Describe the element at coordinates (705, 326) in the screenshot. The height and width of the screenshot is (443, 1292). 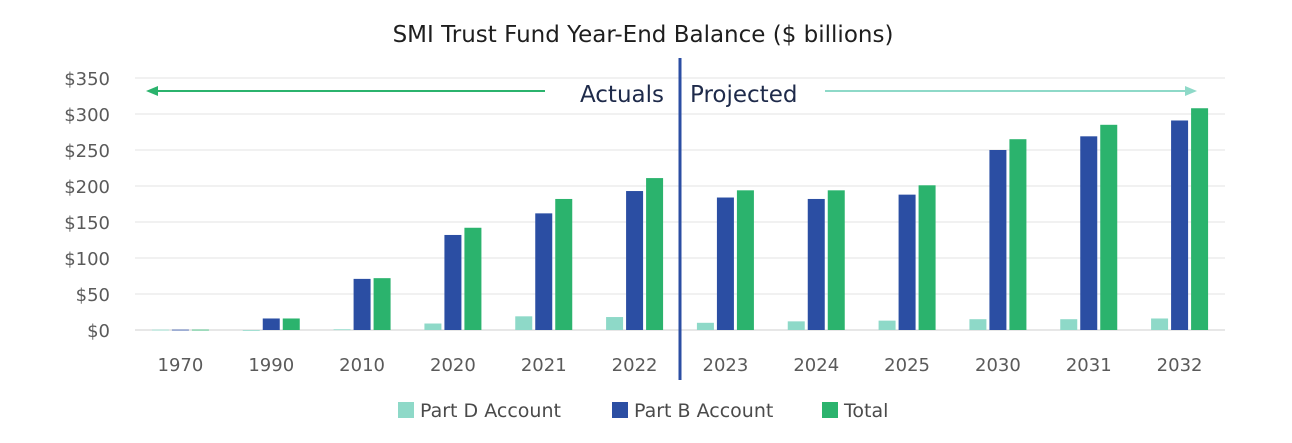
I see `bar-part-d-account-2023` at that location.